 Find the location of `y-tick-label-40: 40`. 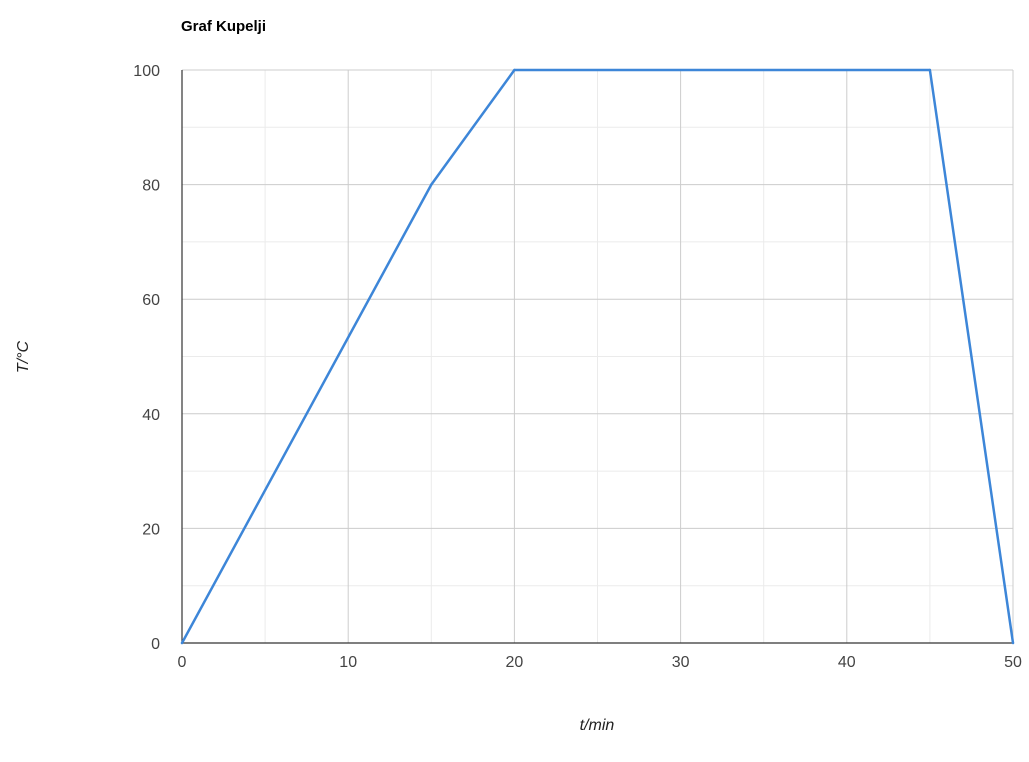

y-tick-label-40: 40 is located at coordinates (151, 415).